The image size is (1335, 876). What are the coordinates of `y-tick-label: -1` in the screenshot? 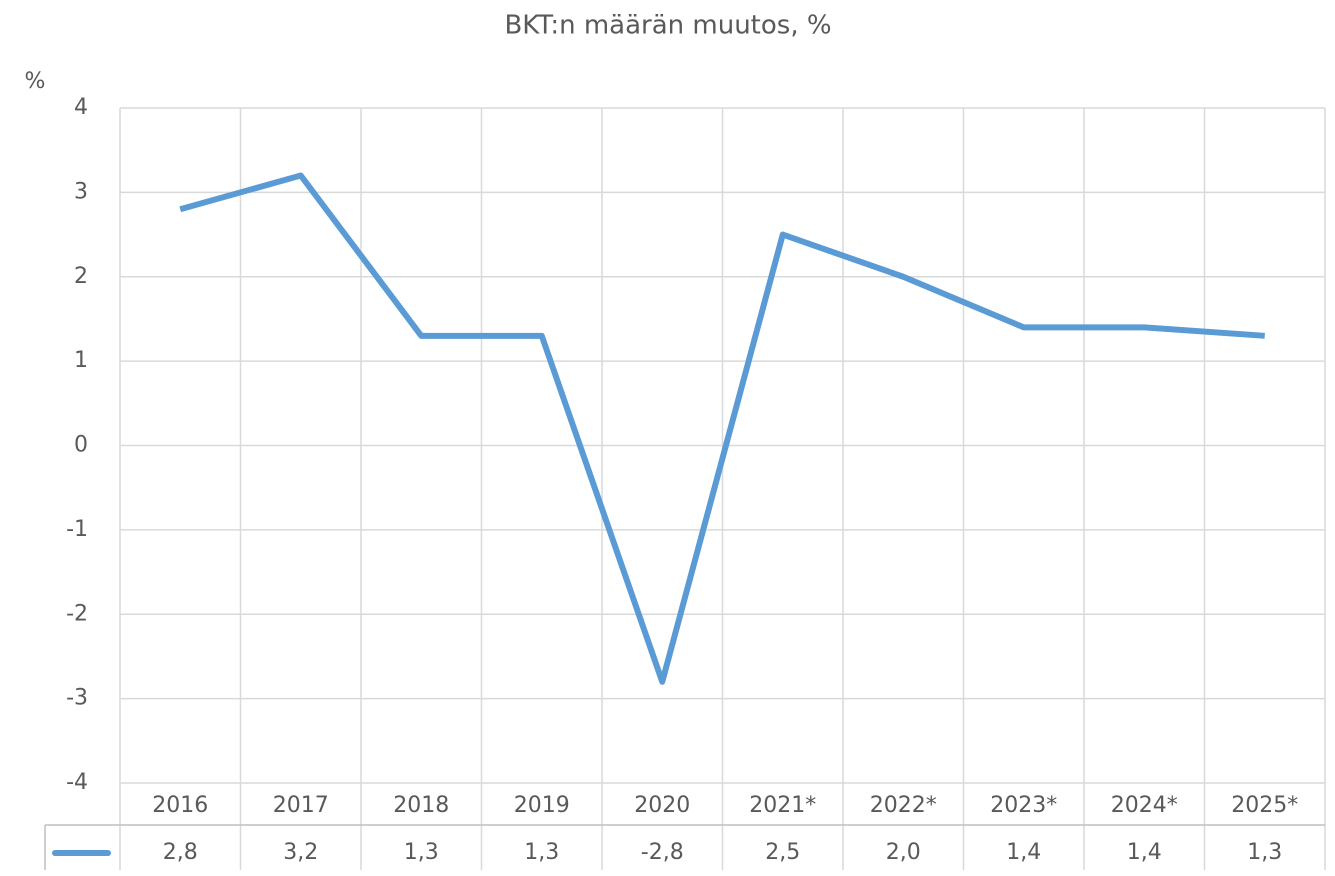 It's located at (77, 529).